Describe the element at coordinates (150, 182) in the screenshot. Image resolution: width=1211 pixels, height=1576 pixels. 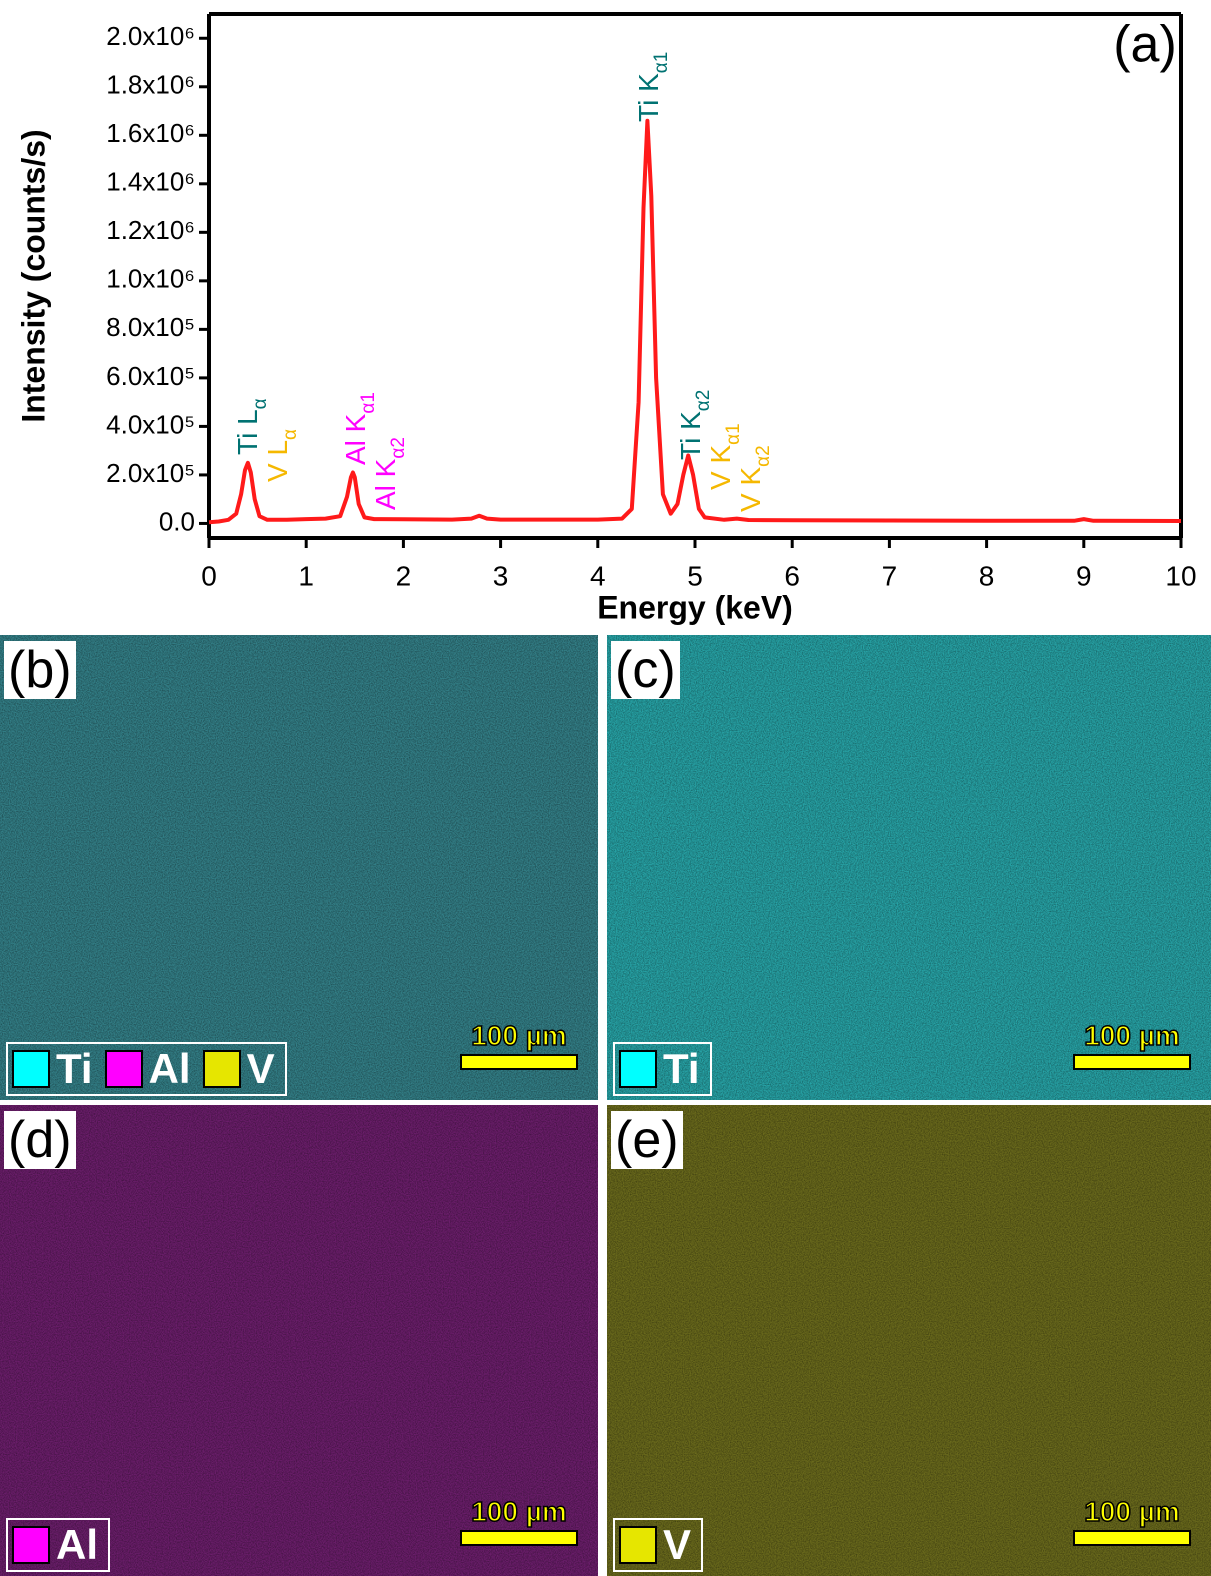
I see `y-tick-label: 1.4x10⁶` at that location.